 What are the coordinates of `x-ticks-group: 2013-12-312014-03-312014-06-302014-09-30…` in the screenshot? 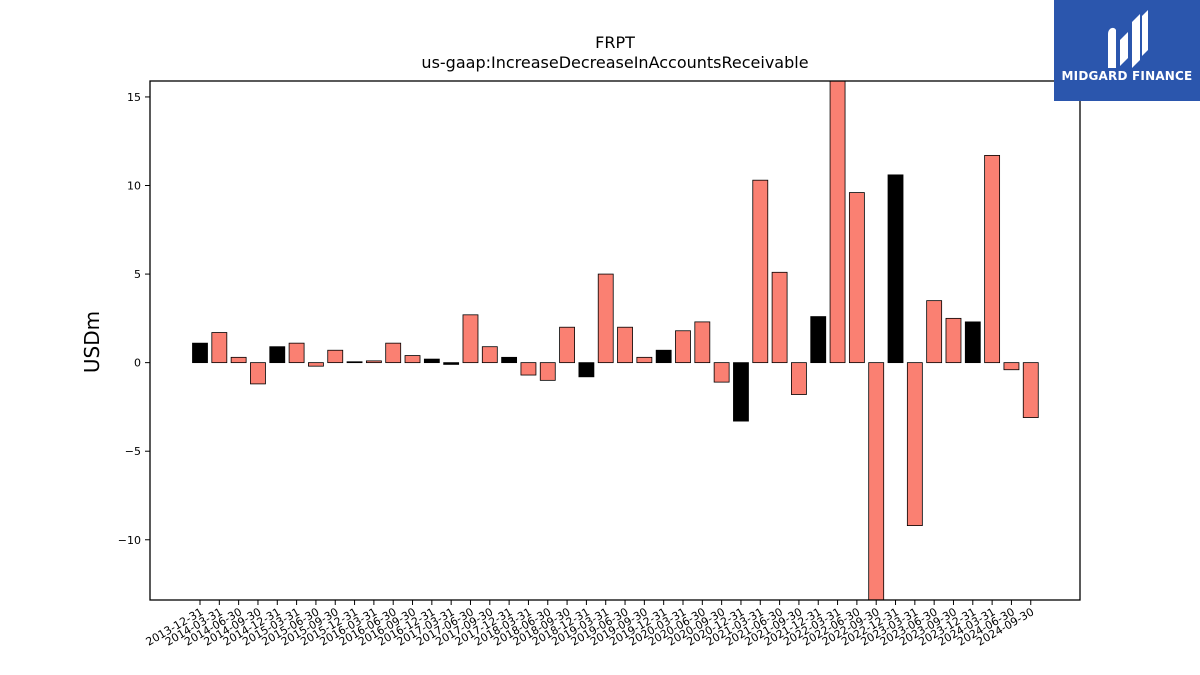 It's located at (590, 624).